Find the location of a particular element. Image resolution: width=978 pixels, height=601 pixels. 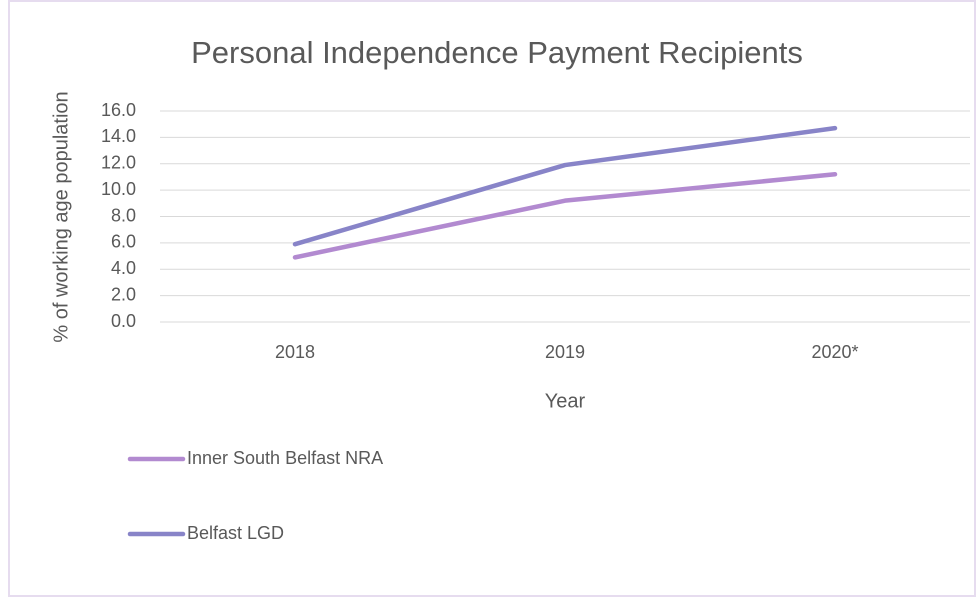

legend-label: Belfast LGD is located at coordinates (235, 533).